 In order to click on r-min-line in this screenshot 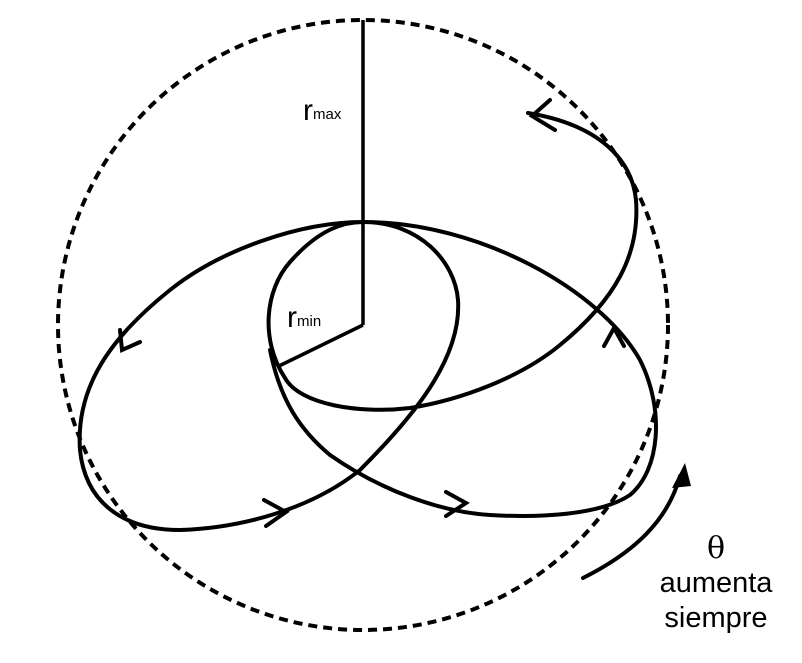, I will do `click(321, 345)`.